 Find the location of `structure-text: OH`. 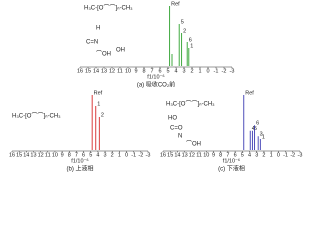

structure-text: OH is located at coordinates (120, 51).